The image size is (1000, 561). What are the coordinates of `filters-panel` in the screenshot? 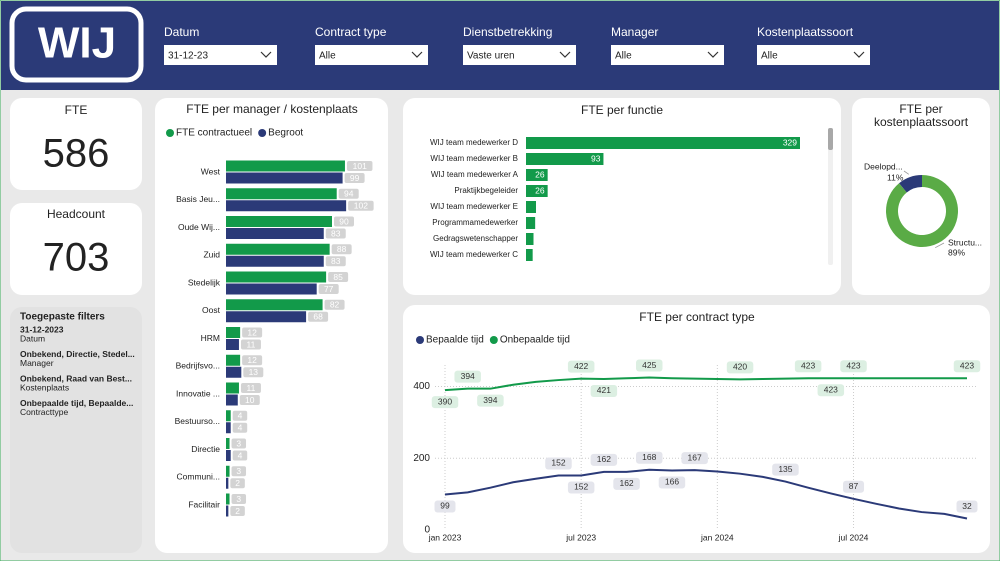 It's located at (76, 430).